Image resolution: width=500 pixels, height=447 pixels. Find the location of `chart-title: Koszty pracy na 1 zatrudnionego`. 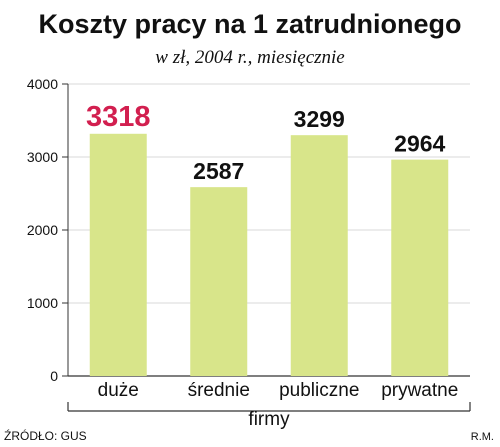

chart-title: Koszty pracy na 1 zatrudnionego is located at coordinates (249, 24).